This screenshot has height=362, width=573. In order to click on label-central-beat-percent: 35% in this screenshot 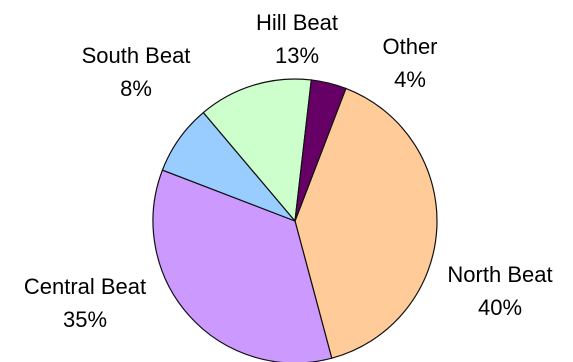, I will do `click(85, 319)`.